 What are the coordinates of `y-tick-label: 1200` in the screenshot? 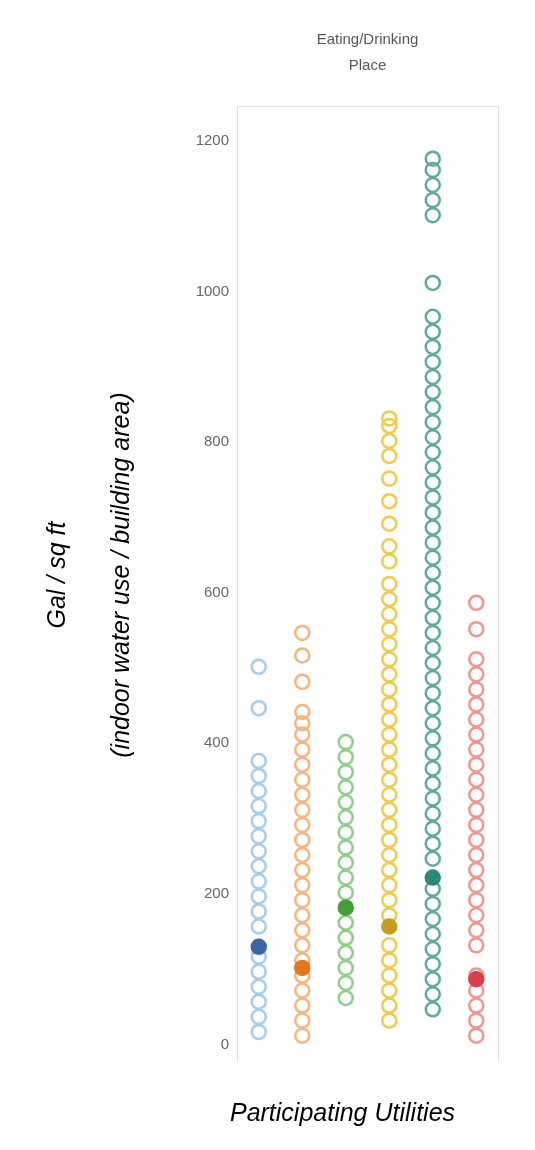 It's located at (212, 140).